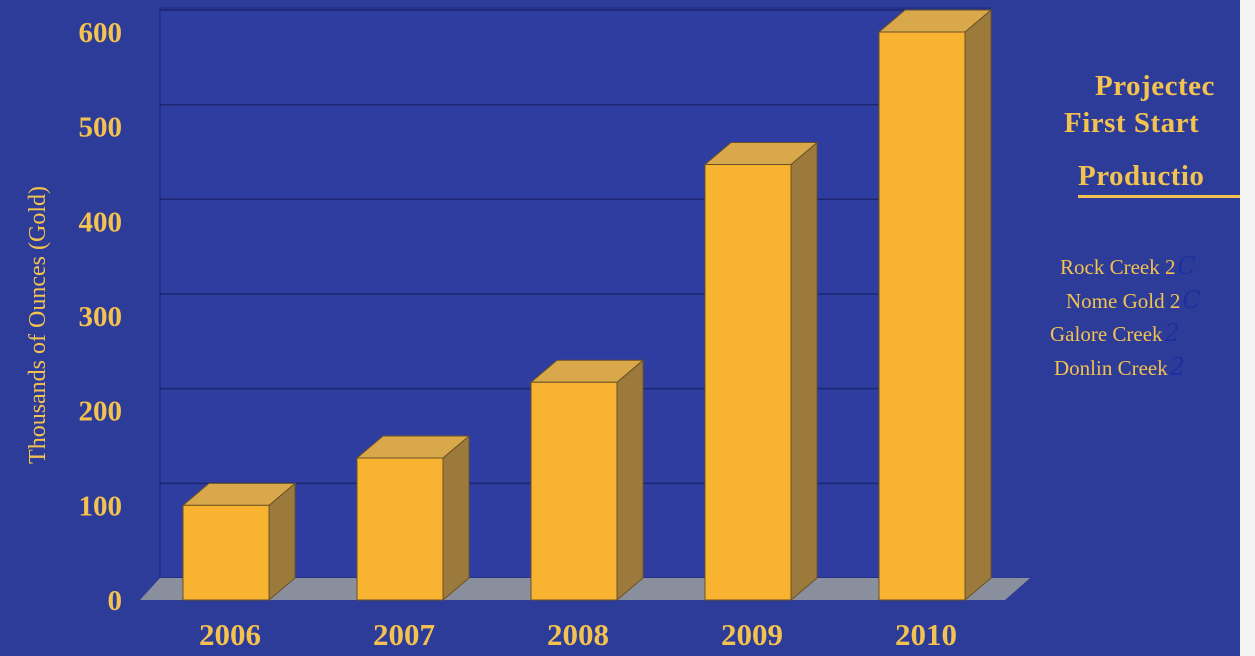 The width and height of the screenshot is (1255, 656). What do you see at coordinates (1111, 368) in the screenshot?
I see `legend-item-label: Donlin Creek` at bounding box center [1111, 368].